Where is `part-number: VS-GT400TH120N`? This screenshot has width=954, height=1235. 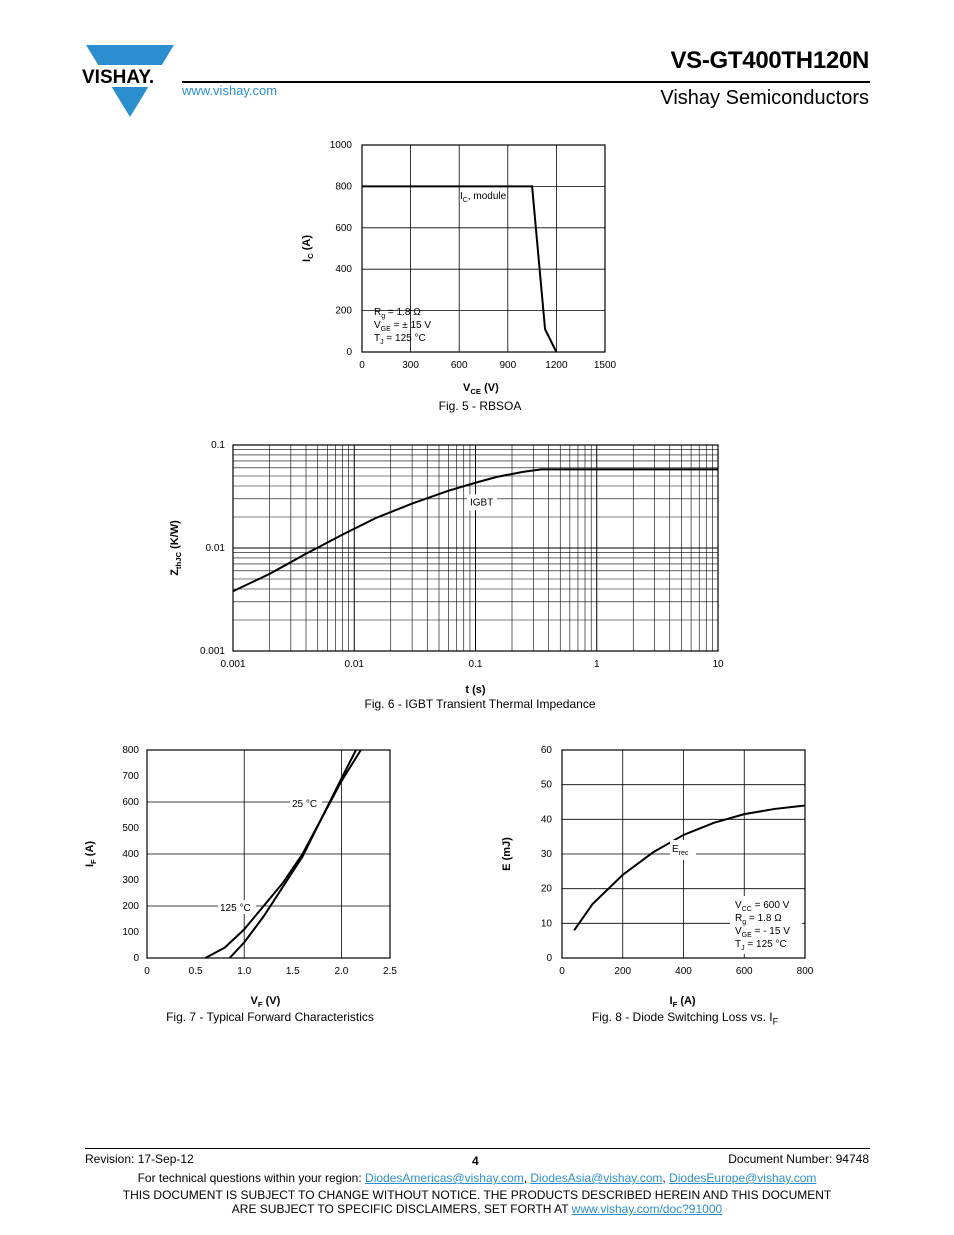
part-number: VS-GT400TH120N is located at coordinates (769, 60).